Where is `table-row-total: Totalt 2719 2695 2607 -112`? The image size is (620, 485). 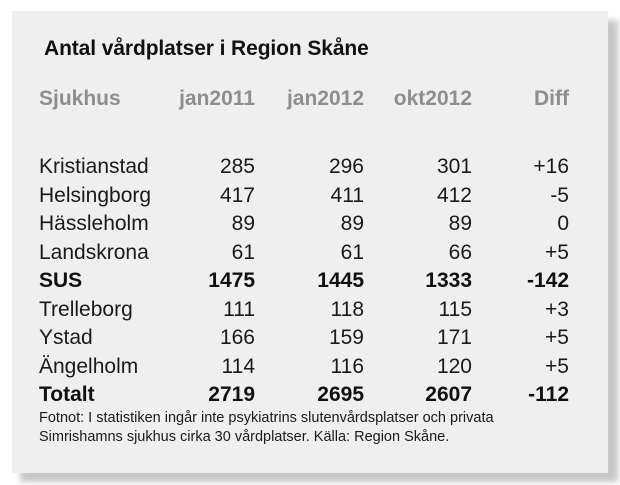 table-row-total: Totalt 2719 2695 2607 -112 is located at coordinates (304, 395).